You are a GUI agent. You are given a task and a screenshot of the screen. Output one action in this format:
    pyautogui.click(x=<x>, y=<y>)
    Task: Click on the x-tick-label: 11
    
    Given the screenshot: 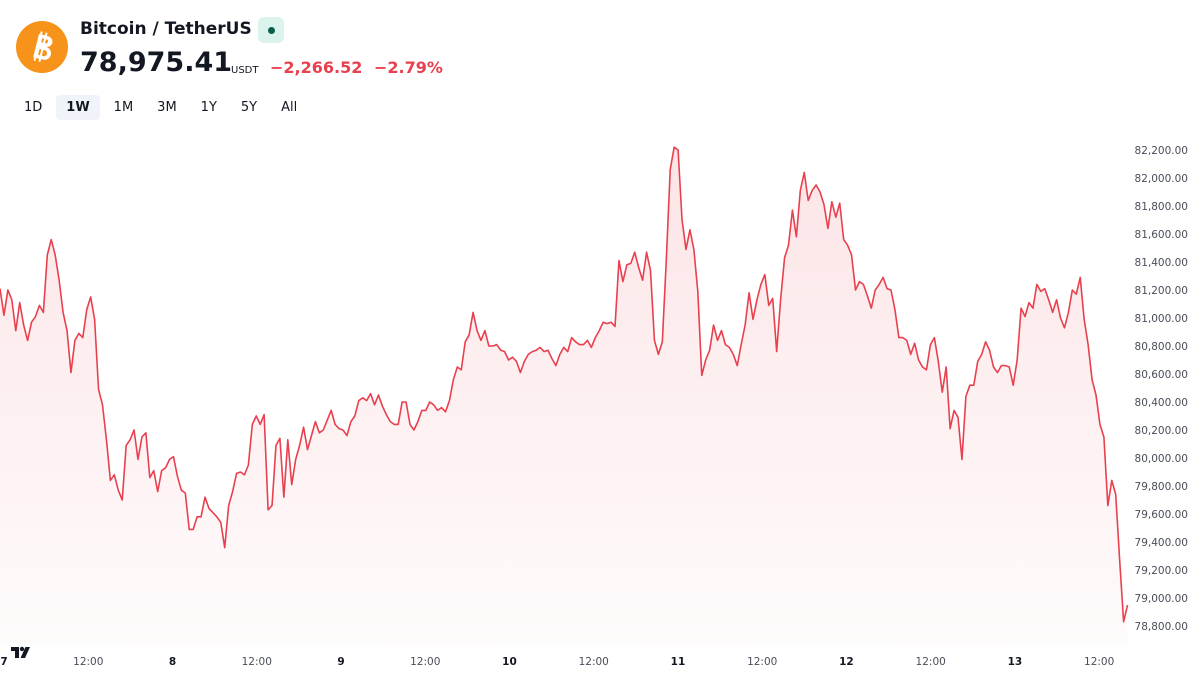 What is the action you would take?
    pyautogui.click(x=678, y=662)
    